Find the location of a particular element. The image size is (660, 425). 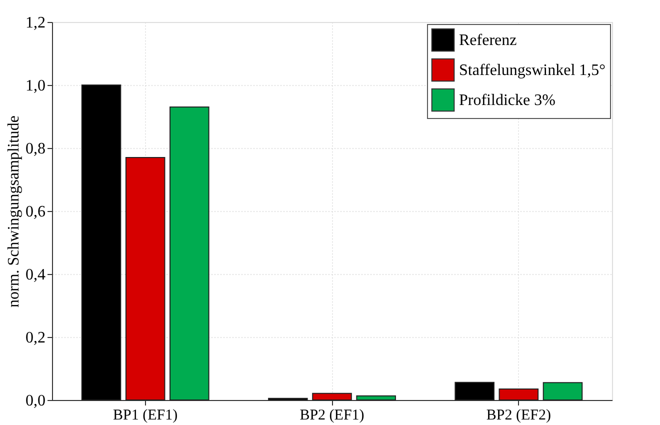

y-tick-label: 0,0 is located at coordinates (36, 401).